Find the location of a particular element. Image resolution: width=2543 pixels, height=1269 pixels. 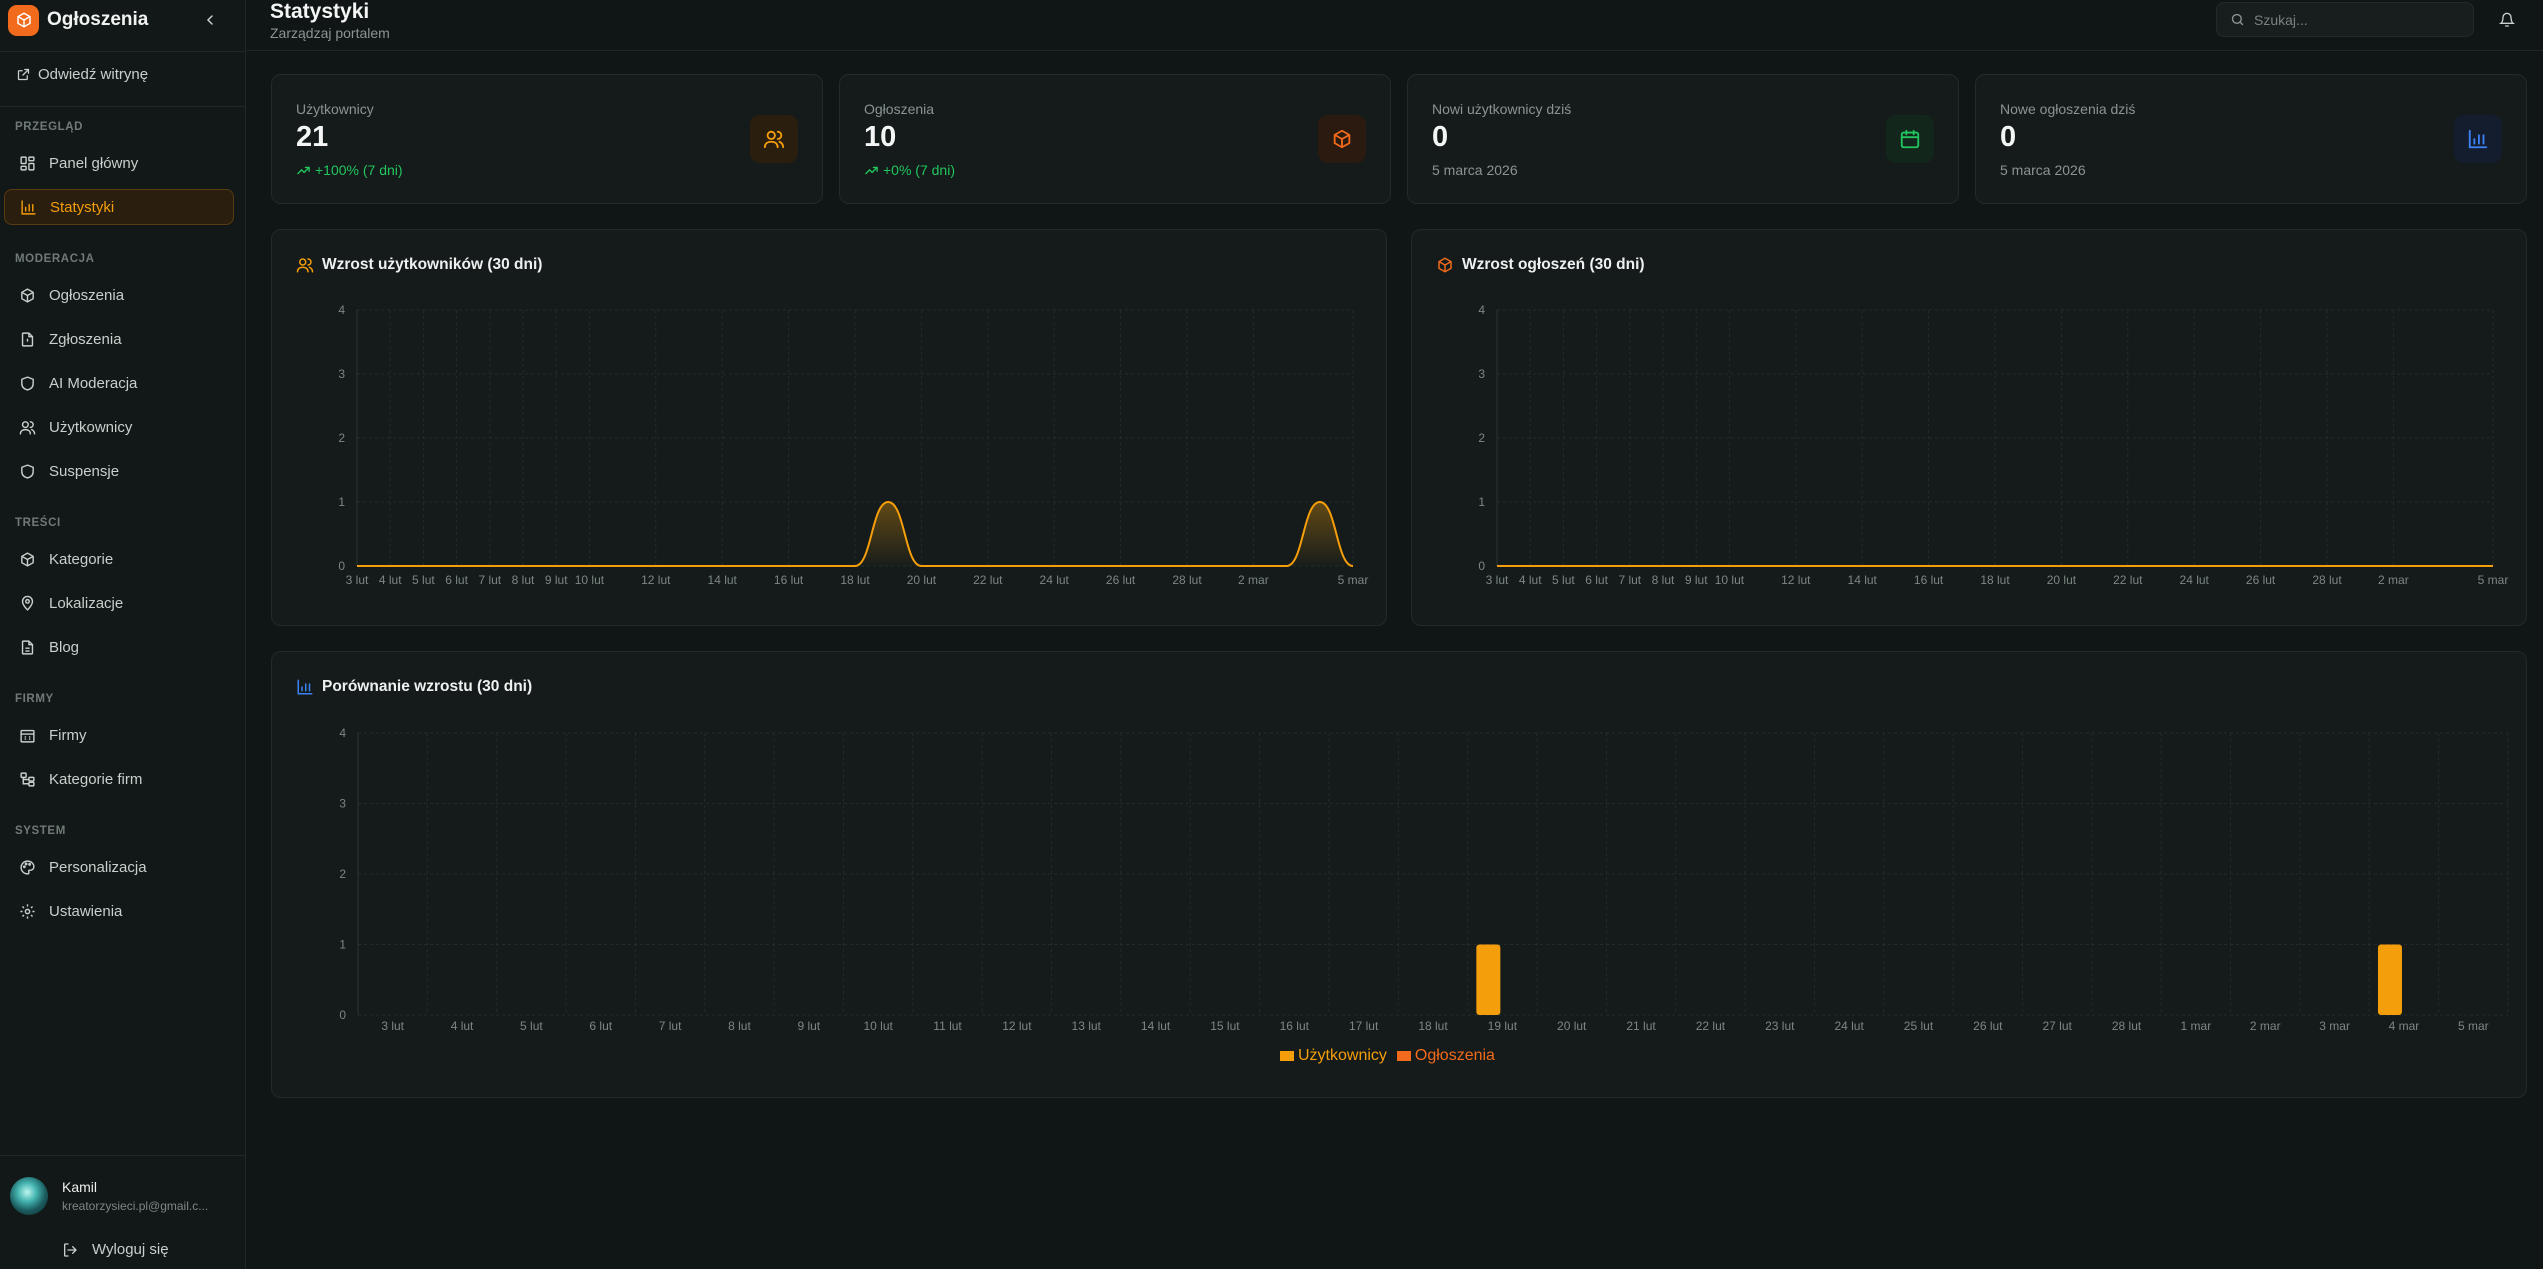

brand: Ogłoszenia is located at coordinates (78, 20).